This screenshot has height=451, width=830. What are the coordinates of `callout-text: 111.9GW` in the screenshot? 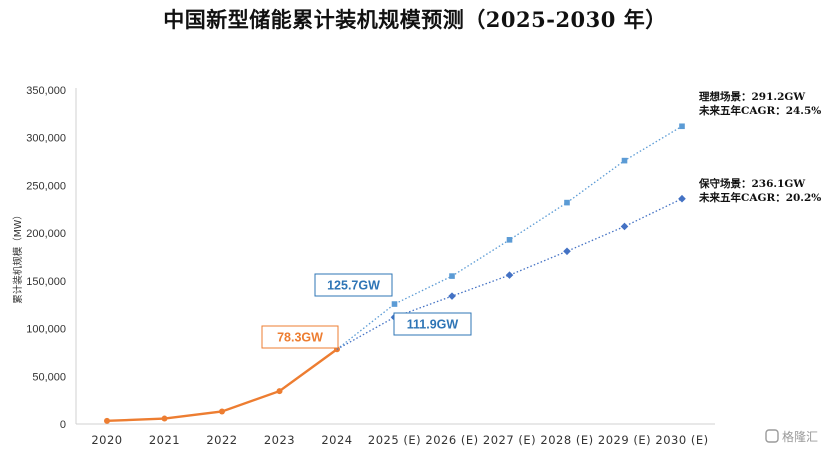 It's located at (433, 325).